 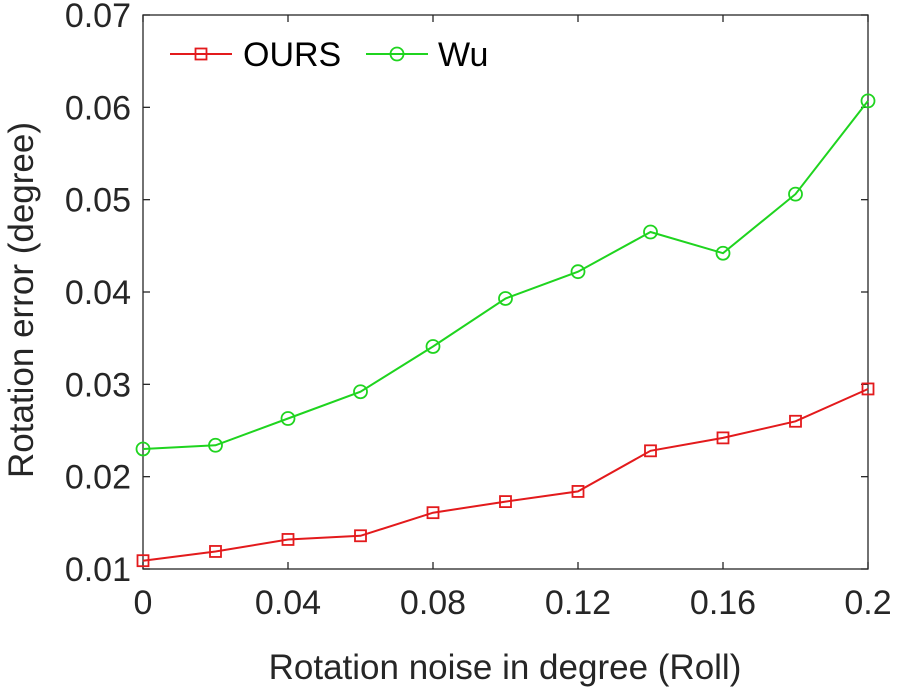 I want to click on legend-label-ours: OURS, so click(x=292, y=55).